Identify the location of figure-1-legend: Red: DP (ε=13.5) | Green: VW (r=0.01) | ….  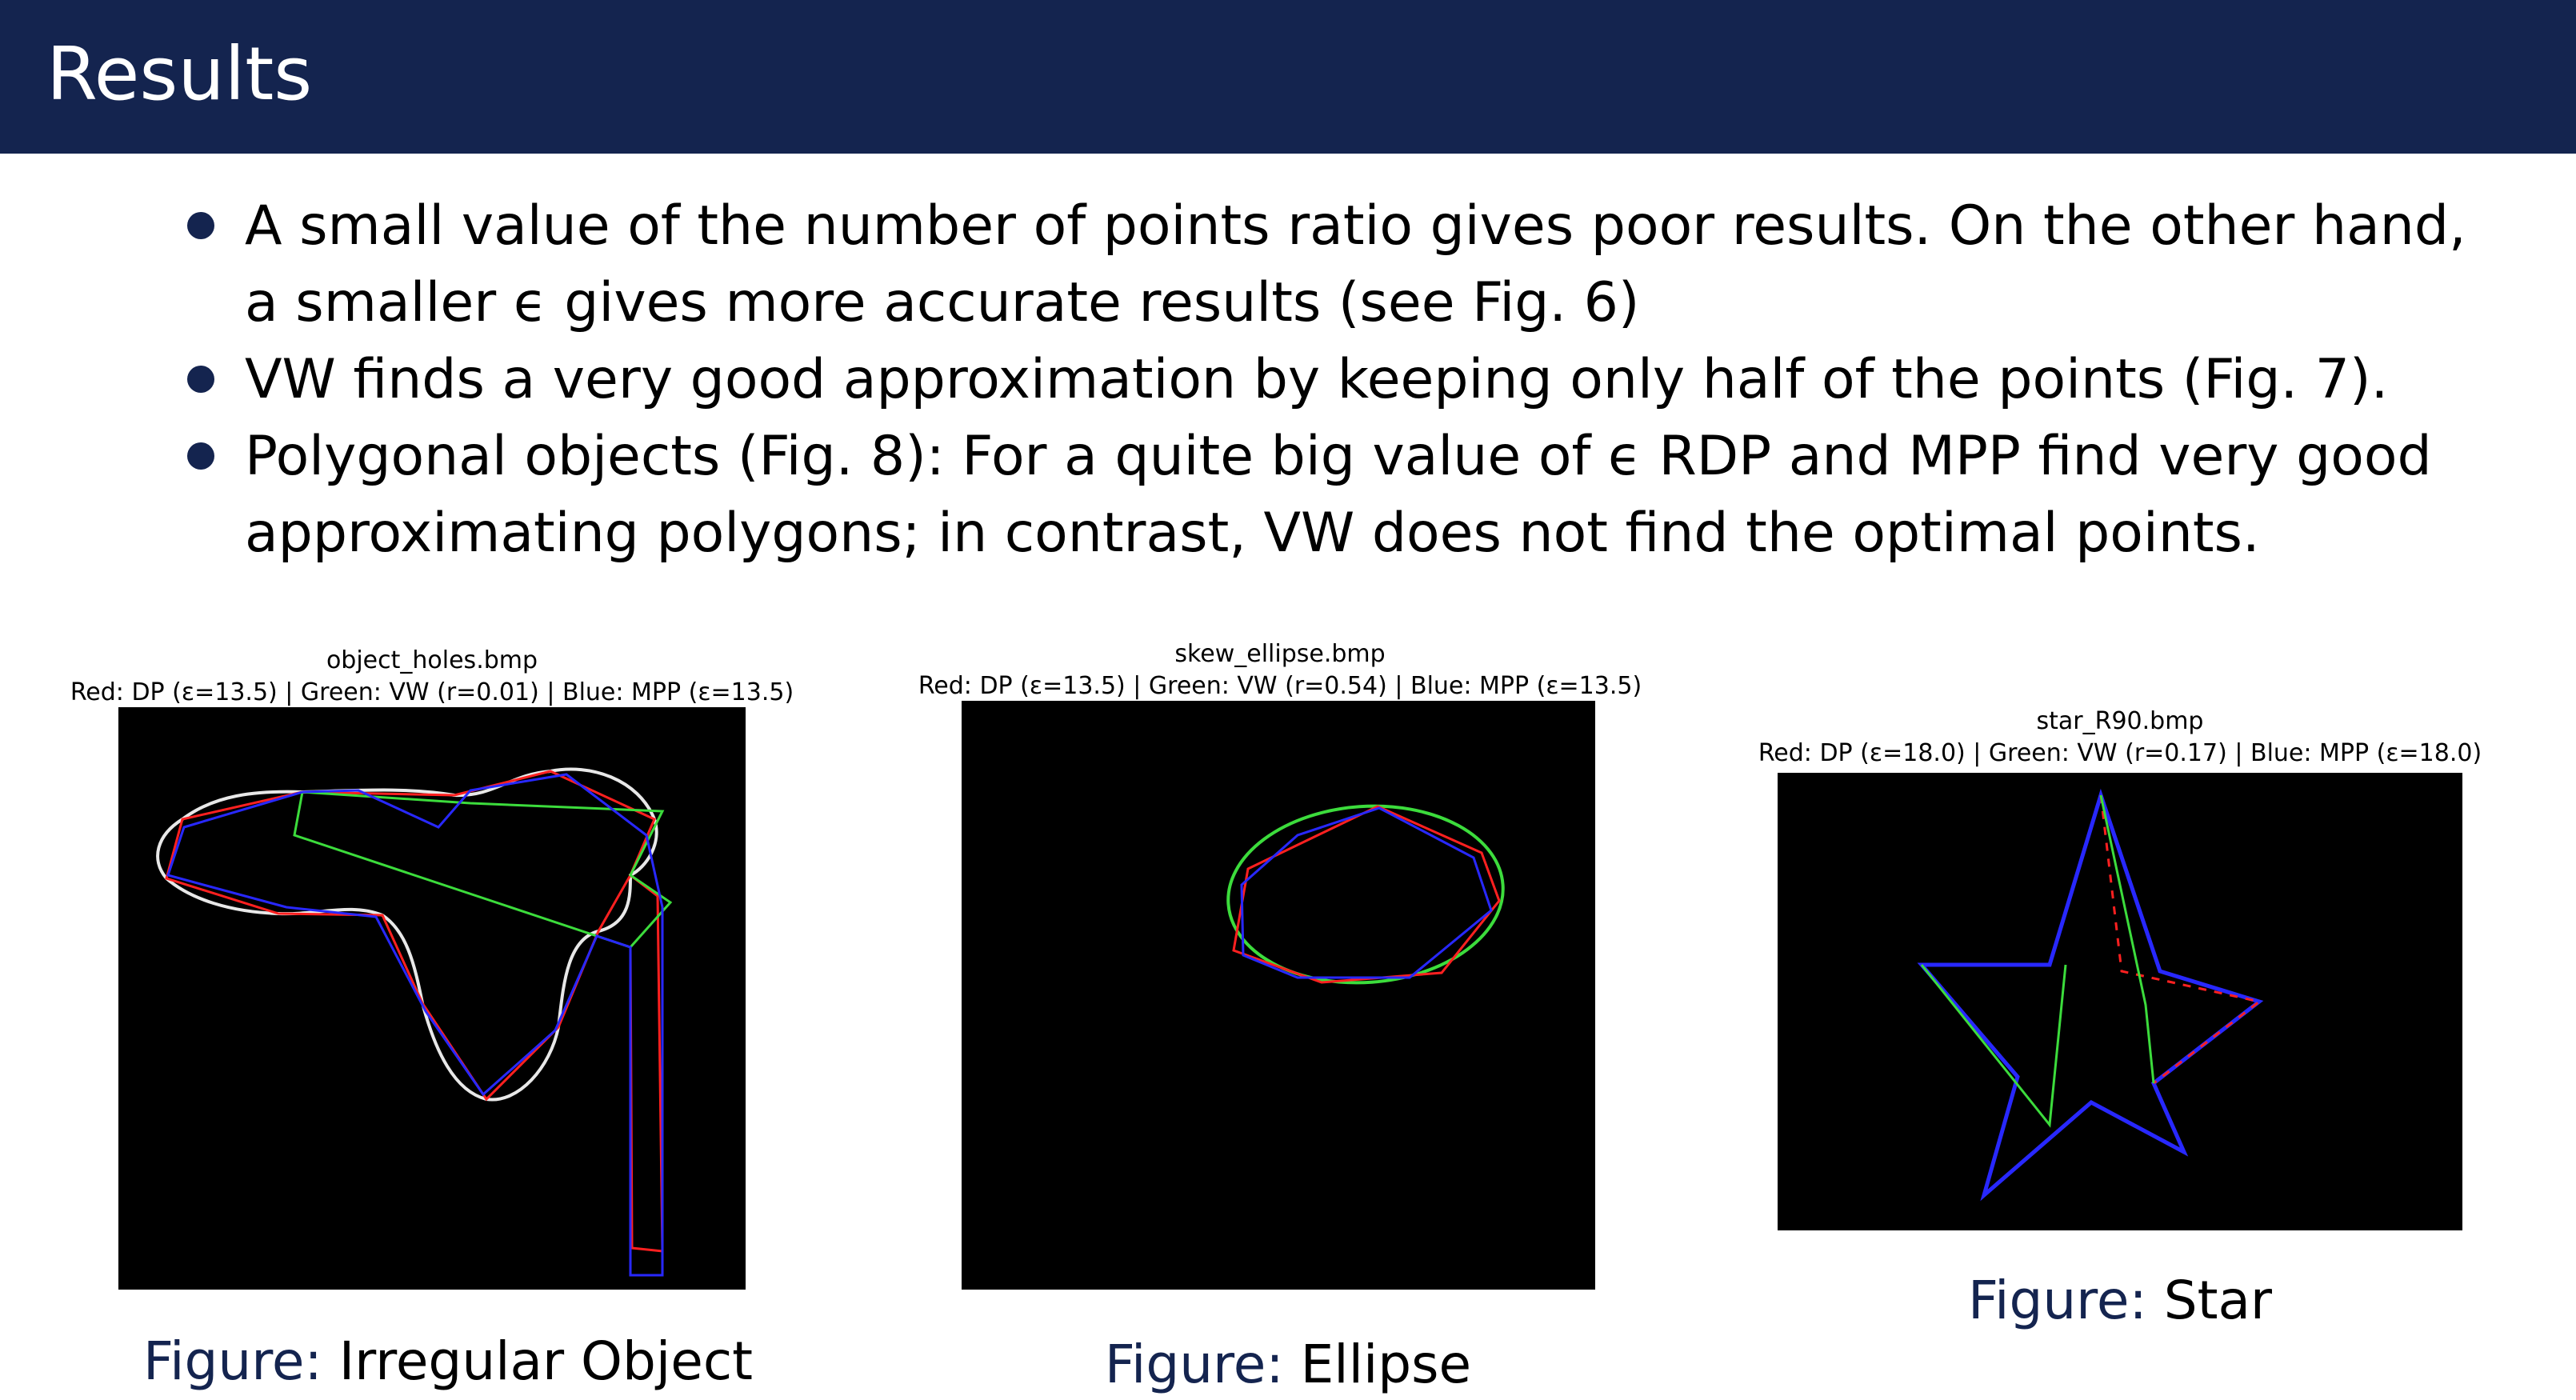
(432, 692).